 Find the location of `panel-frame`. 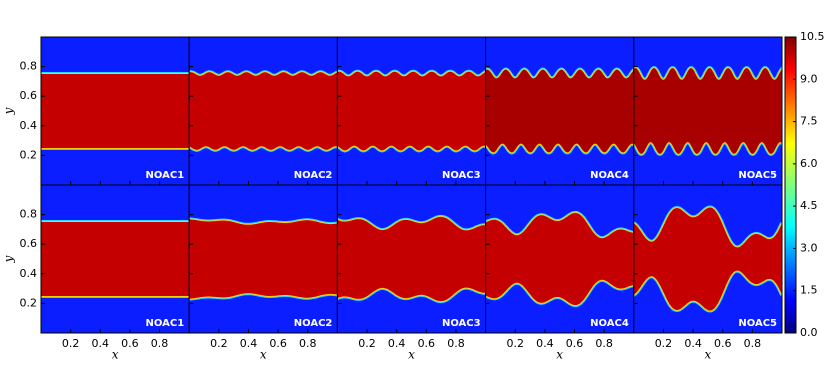

panel-frame is located at coordinates (708, 259).